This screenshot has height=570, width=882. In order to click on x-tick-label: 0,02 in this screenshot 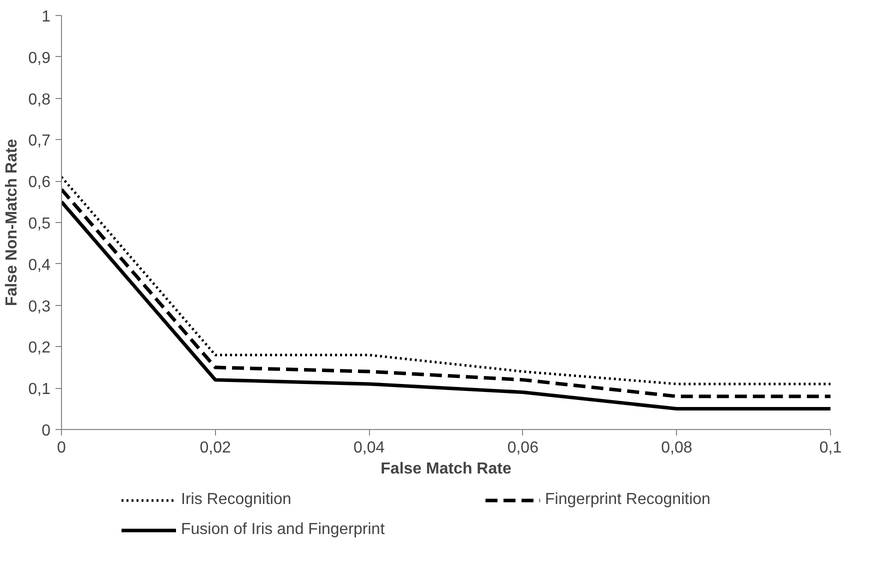, I will do `click(215, 448)`.